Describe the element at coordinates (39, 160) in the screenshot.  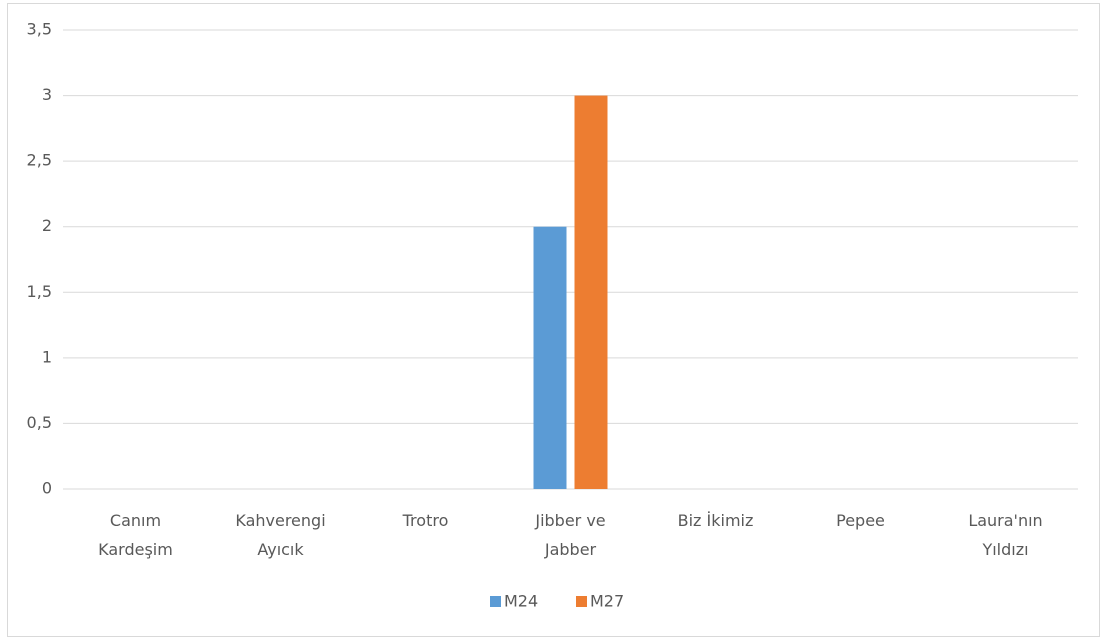
I see `y-tick-label: 2,5` at that location.